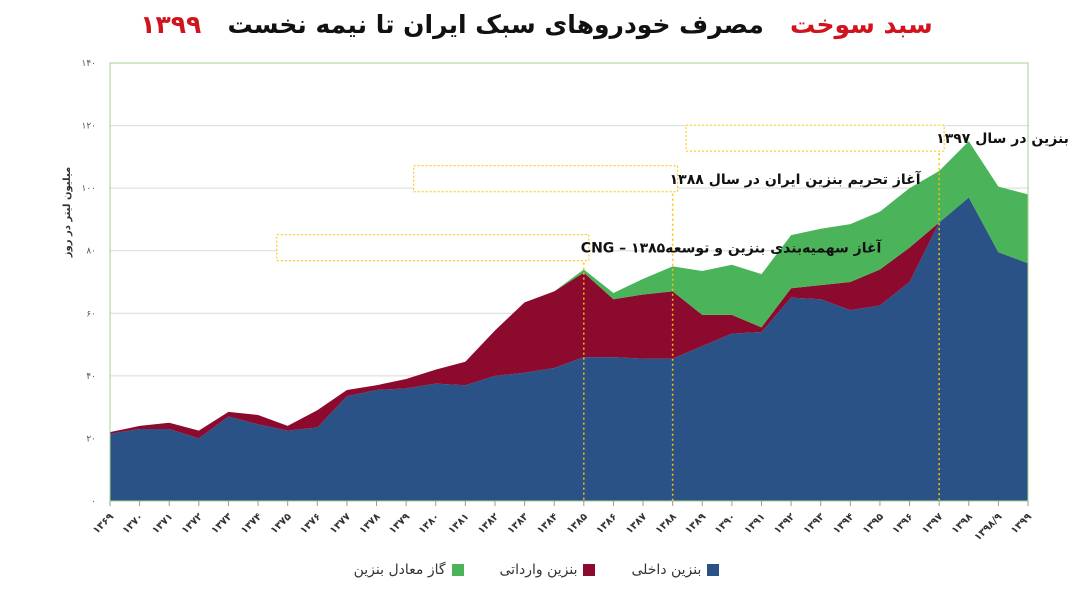 This screenshot has height=602, width=1073. I want to click on x-tick-label: ۱۳۸۵, so click(577, 523).